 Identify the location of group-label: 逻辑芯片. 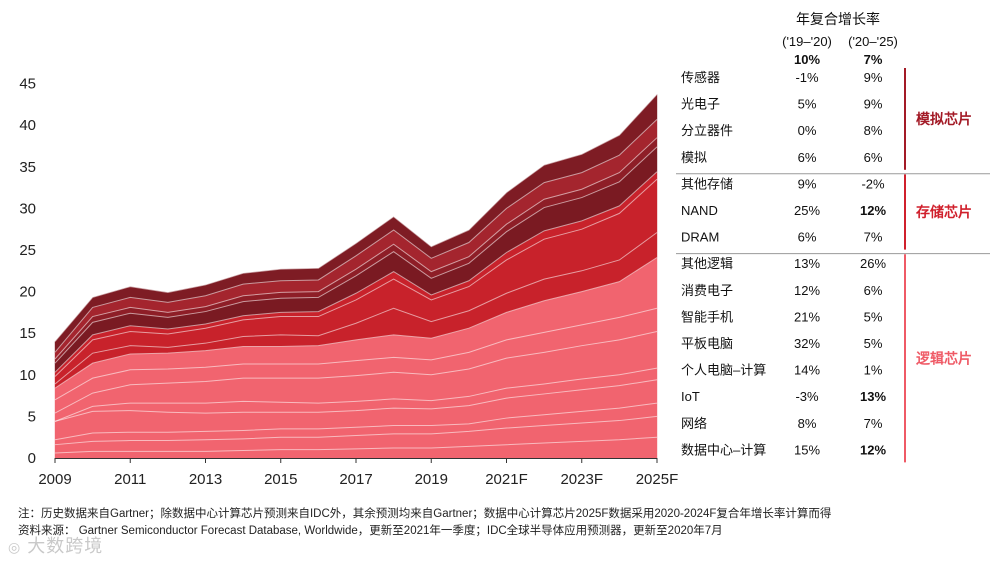
(944, 358).